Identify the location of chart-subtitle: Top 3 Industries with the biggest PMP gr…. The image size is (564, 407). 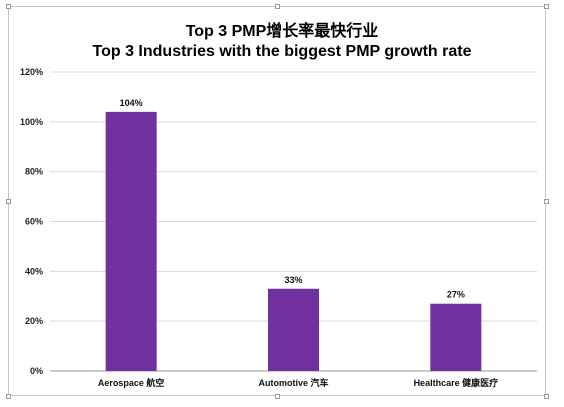
(282, 51).